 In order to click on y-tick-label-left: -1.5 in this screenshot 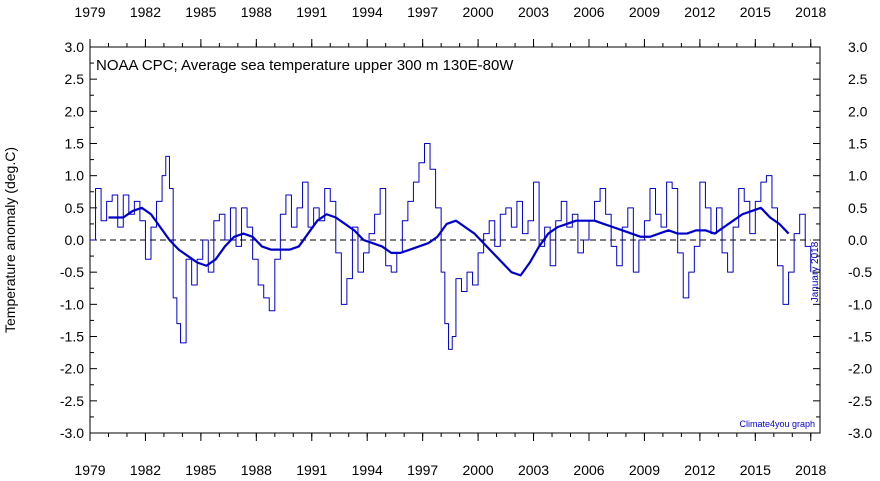, I will do `click(72, 337)`.